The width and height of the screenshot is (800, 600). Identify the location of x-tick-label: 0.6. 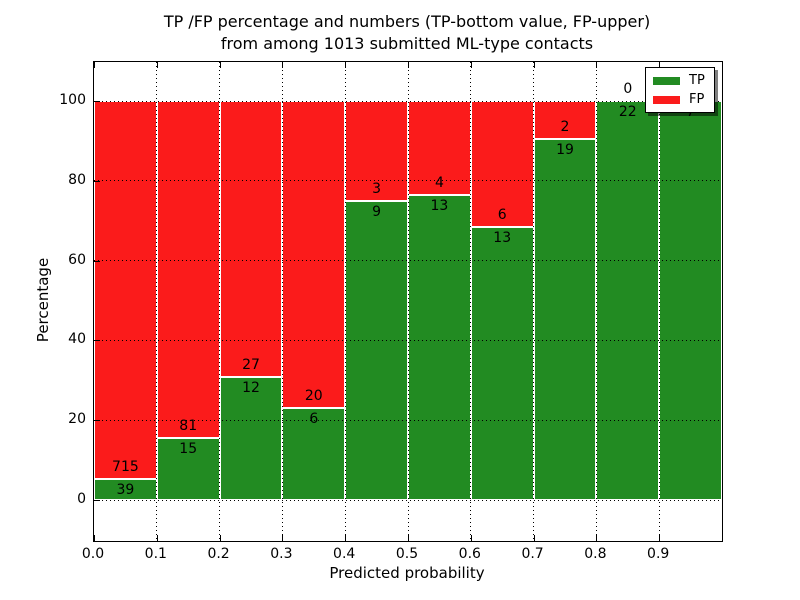
(469, 554).